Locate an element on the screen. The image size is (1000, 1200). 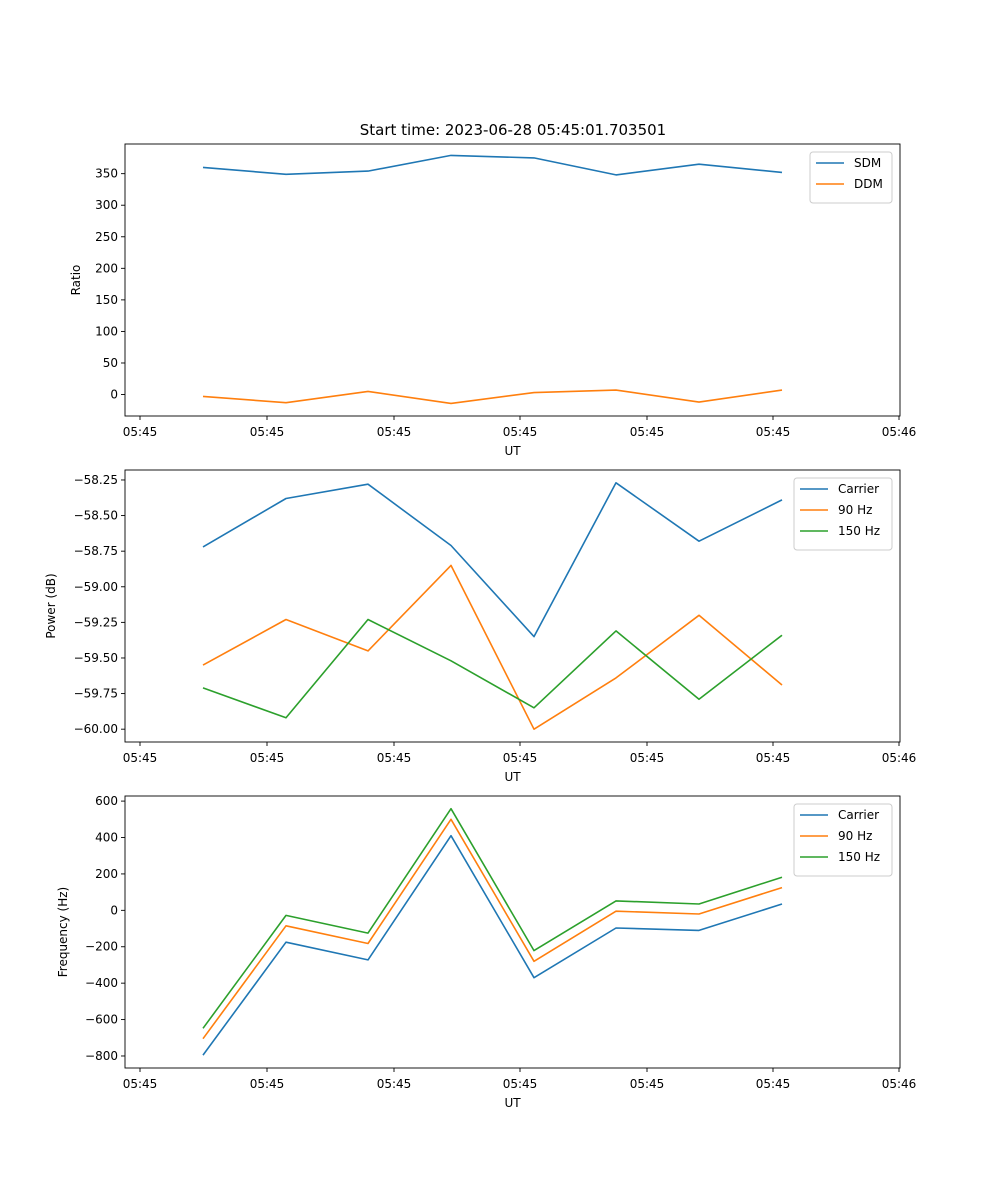
y-tick-label: −60.00 is located at coordinates (96, 729).